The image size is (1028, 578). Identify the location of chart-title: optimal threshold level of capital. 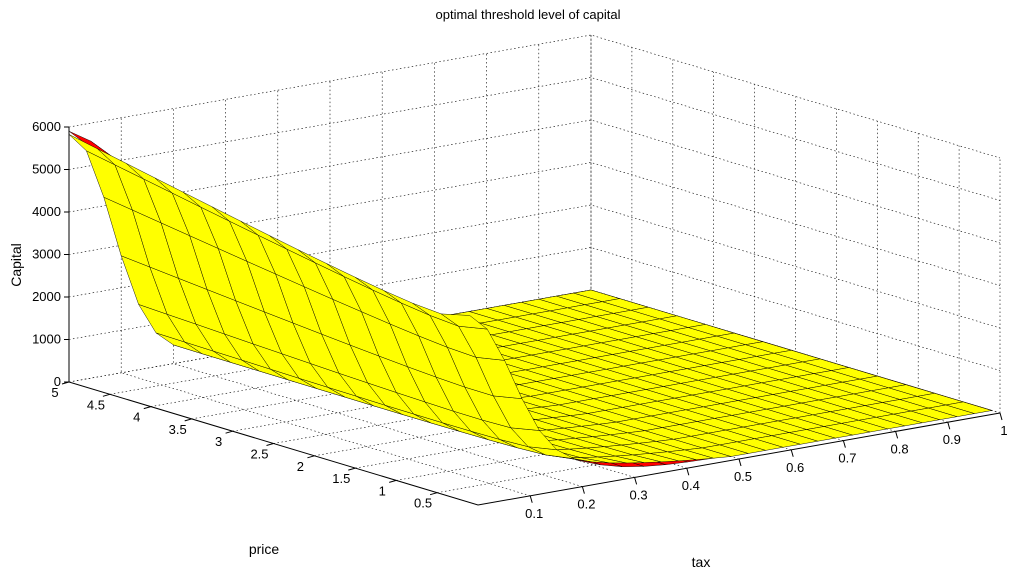
(528, 14).